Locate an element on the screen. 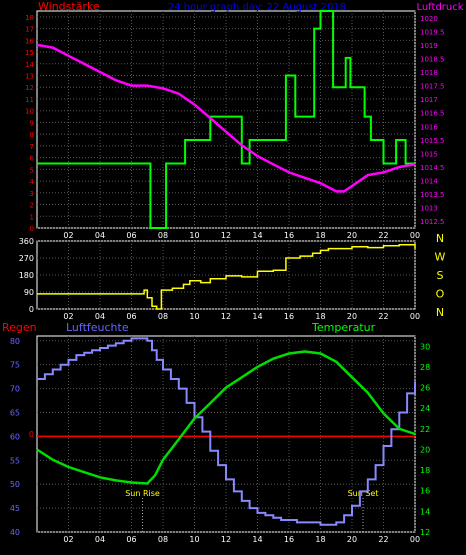  chart-title: 24 hour graph day: 22 August 2018 is located at coordinates (257, 7).